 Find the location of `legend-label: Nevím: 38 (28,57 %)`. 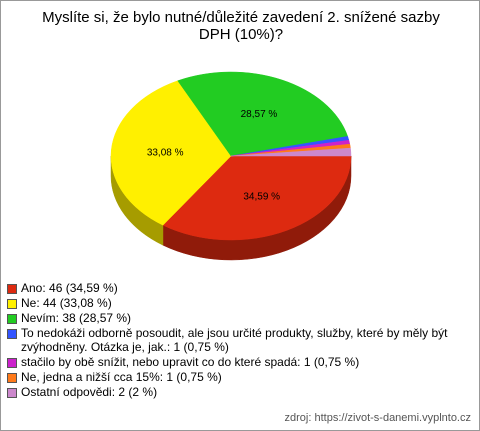

legend-label: Nevím: 38 (28,57 %) is located at coordinates (76, 318).